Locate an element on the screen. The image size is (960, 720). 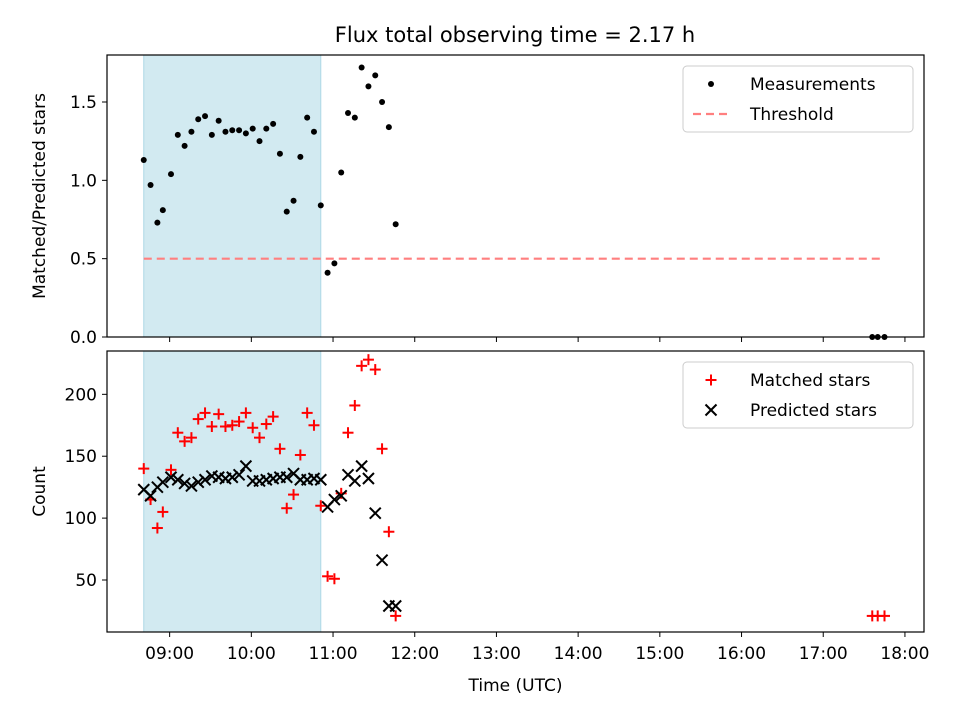
legend-box is located at coordinates (798, 99).